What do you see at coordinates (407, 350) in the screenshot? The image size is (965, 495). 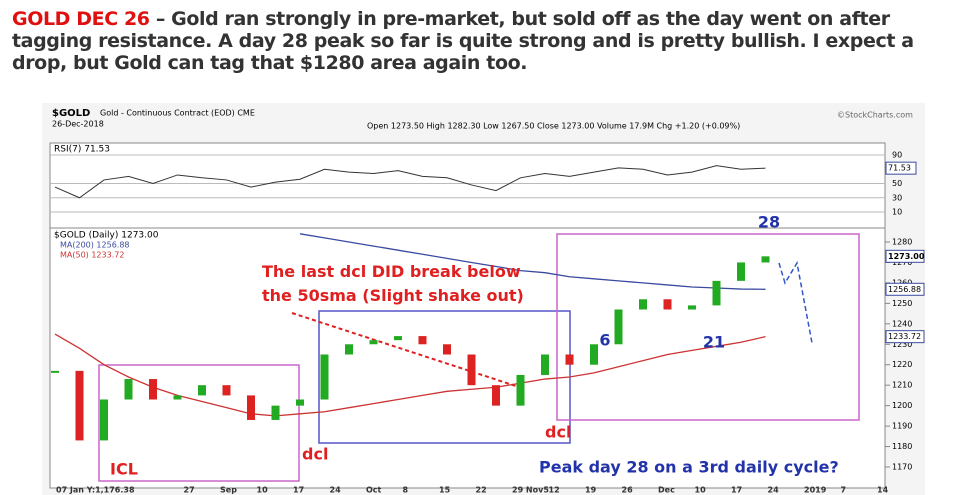 I see `arrow` at bounding box center [407, 350].